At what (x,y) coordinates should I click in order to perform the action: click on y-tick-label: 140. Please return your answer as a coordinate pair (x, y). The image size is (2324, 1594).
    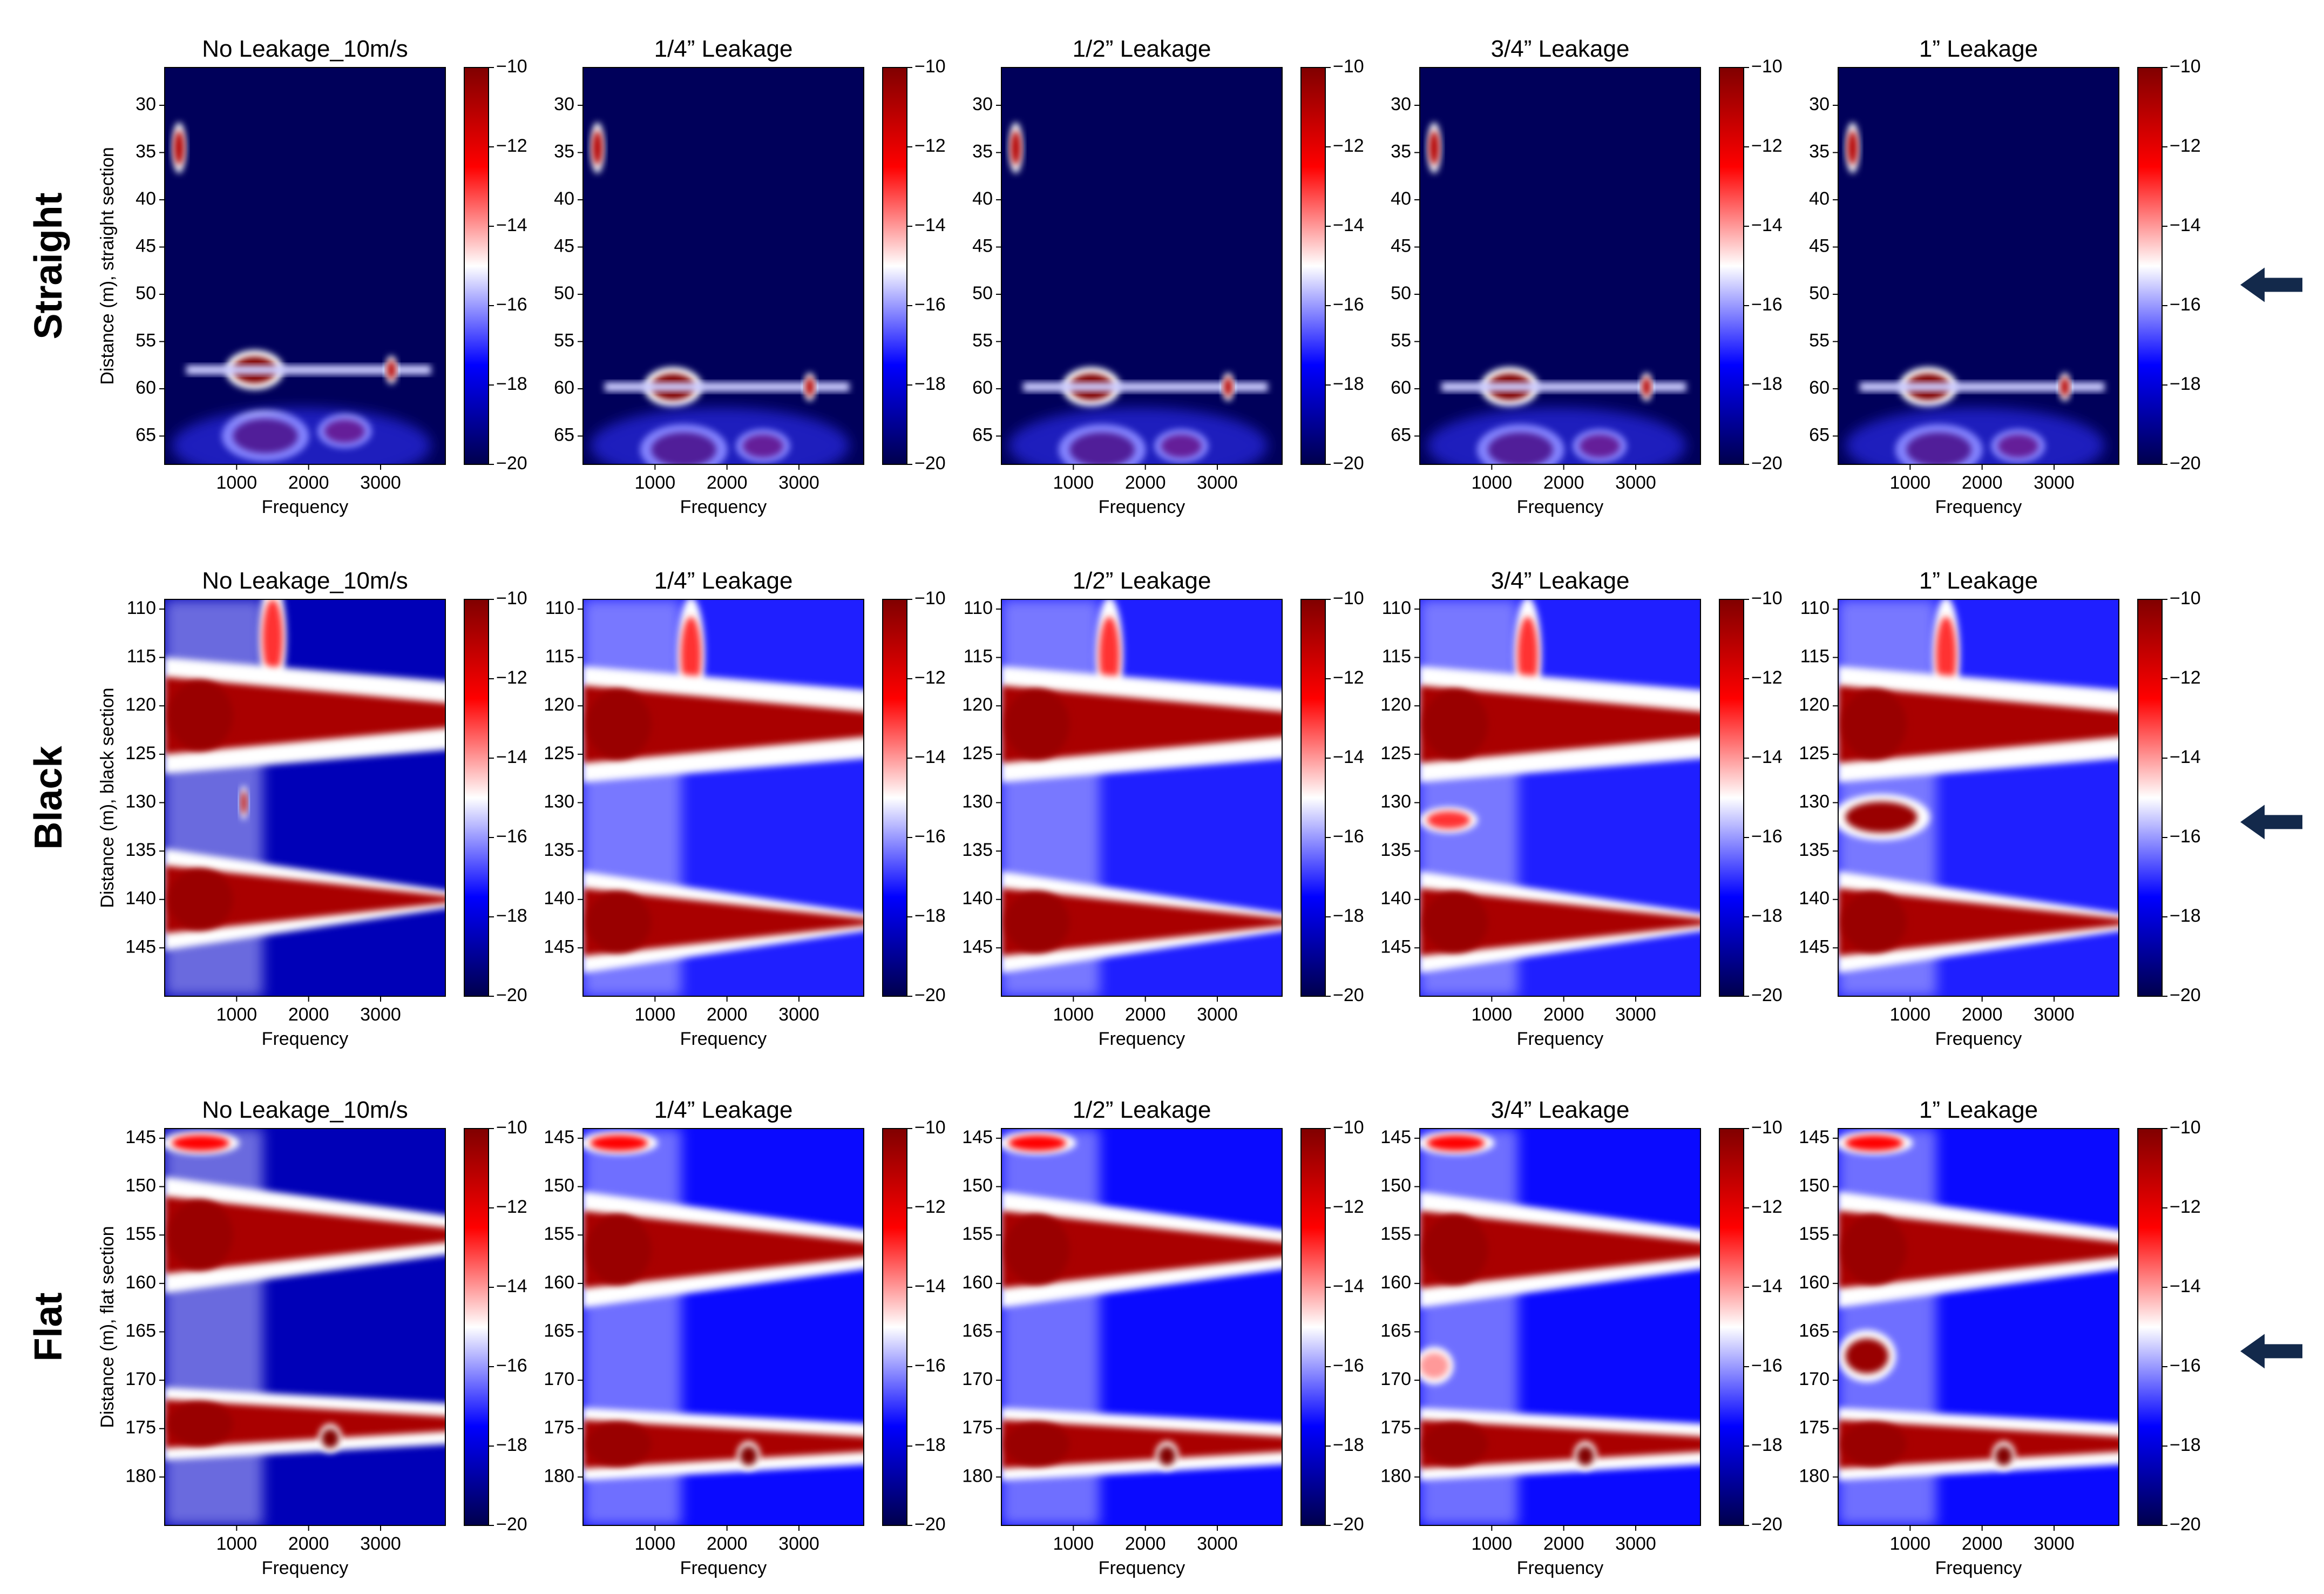
    Looking at the image, I should click on (559, 898).